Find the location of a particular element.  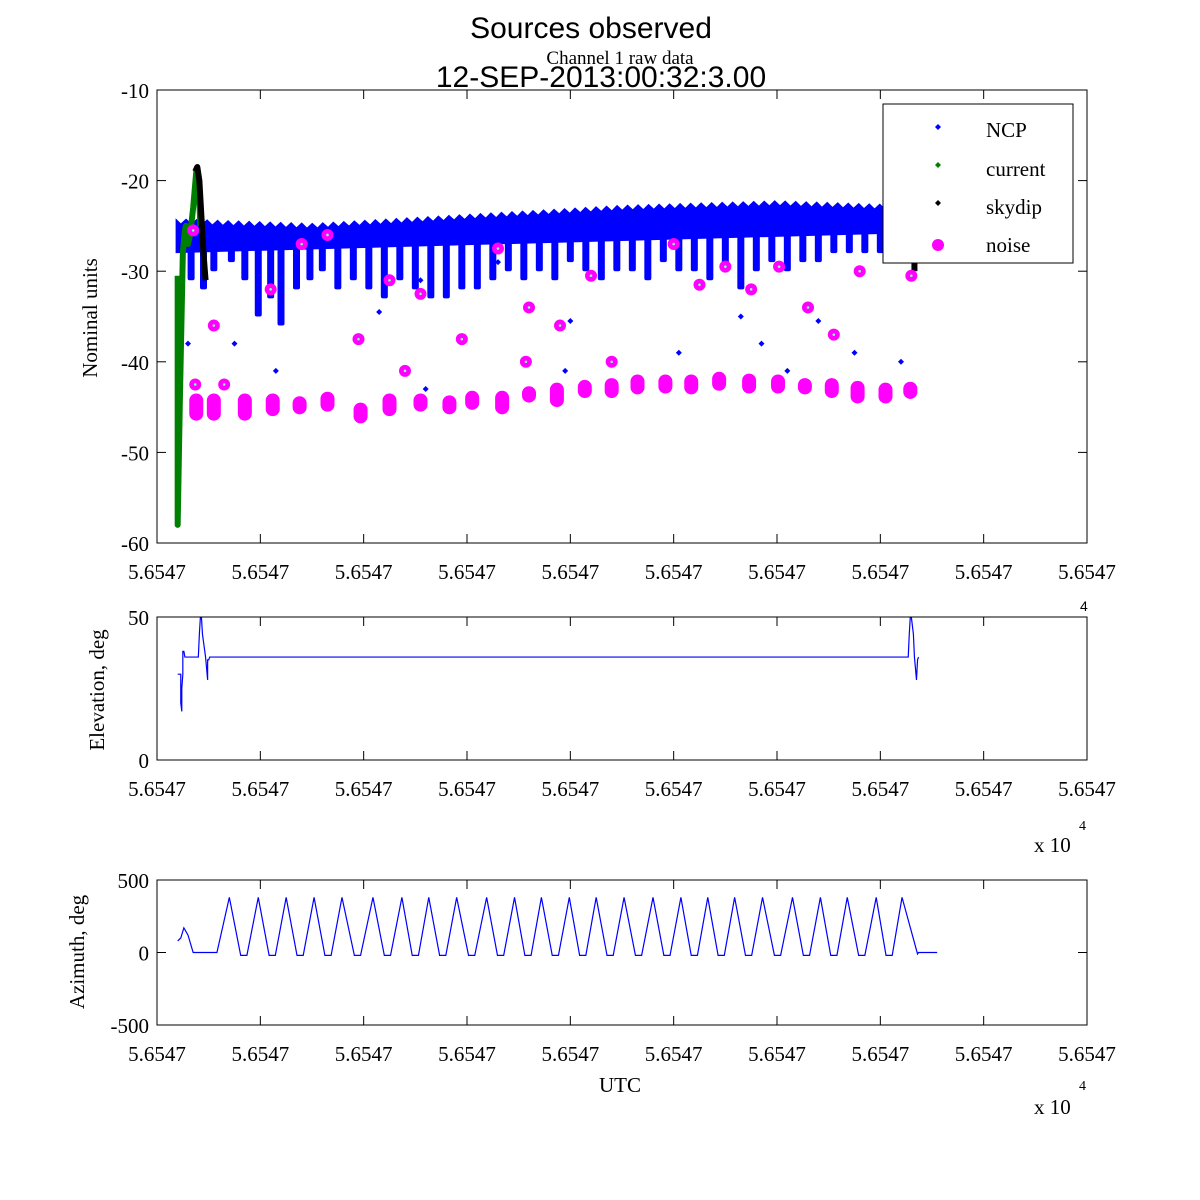

legend-box is located at coordinates (978, 183).